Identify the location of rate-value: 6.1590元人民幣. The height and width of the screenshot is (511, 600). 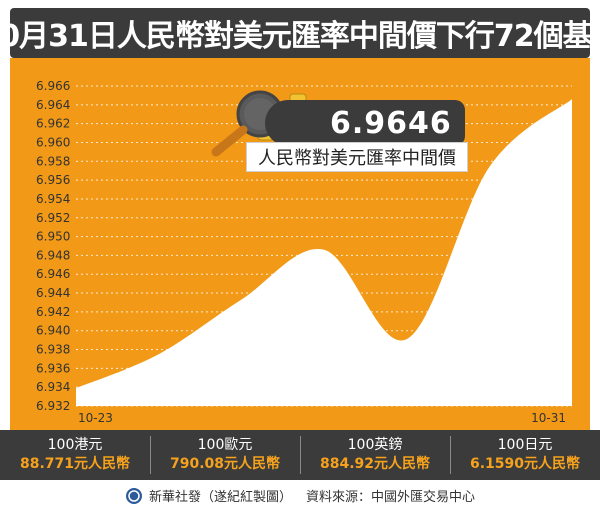
(525, 464).